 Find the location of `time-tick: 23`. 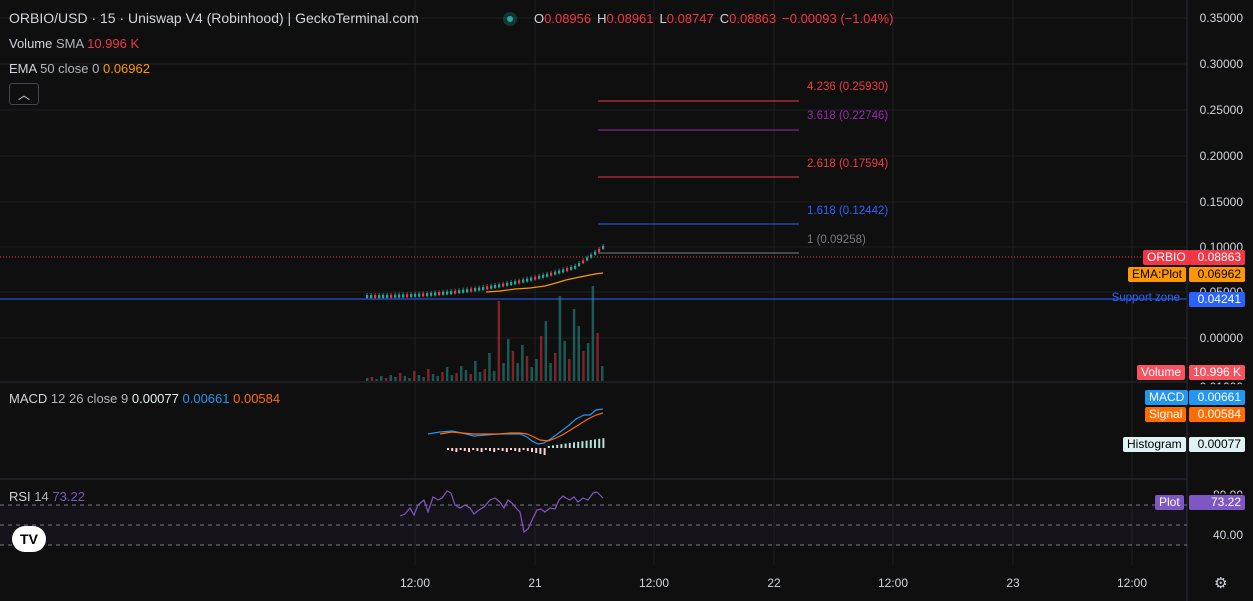

time-tick: 23 is located at coordinates (1013, 583).